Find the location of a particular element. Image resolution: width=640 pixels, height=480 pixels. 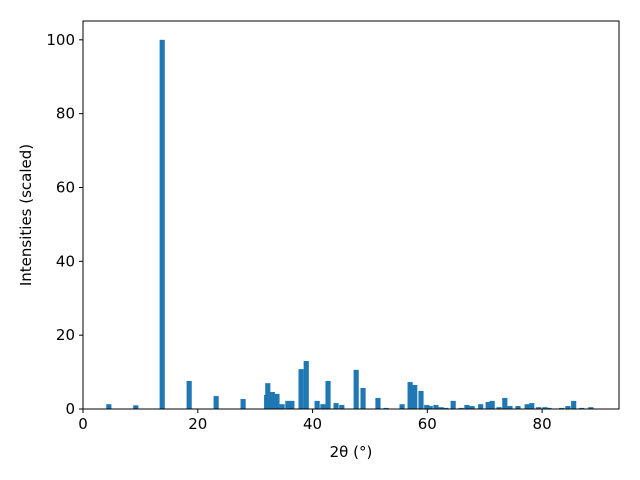

x-tick-label: 20 is located at coordinates (197, 424).